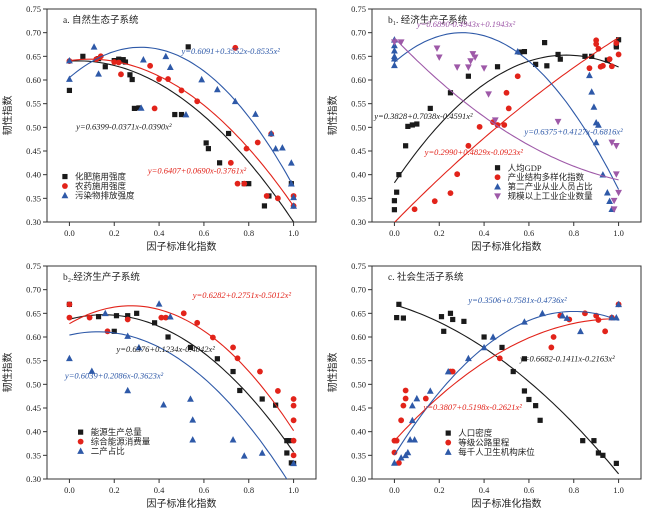 This screenshot has height=514, width=650. What do you see at coordinates (332, 116) in the screenshot?
I see `y-axis-title: 韧性指数` at bounding box center [332, 116].